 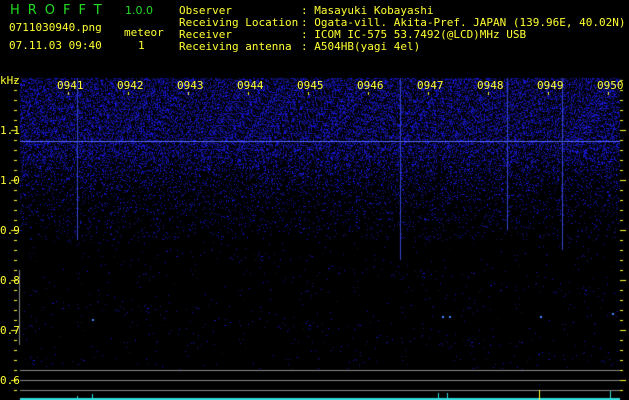 I want to click on file-name: 0711030940.png, so click(x=55, y=27).